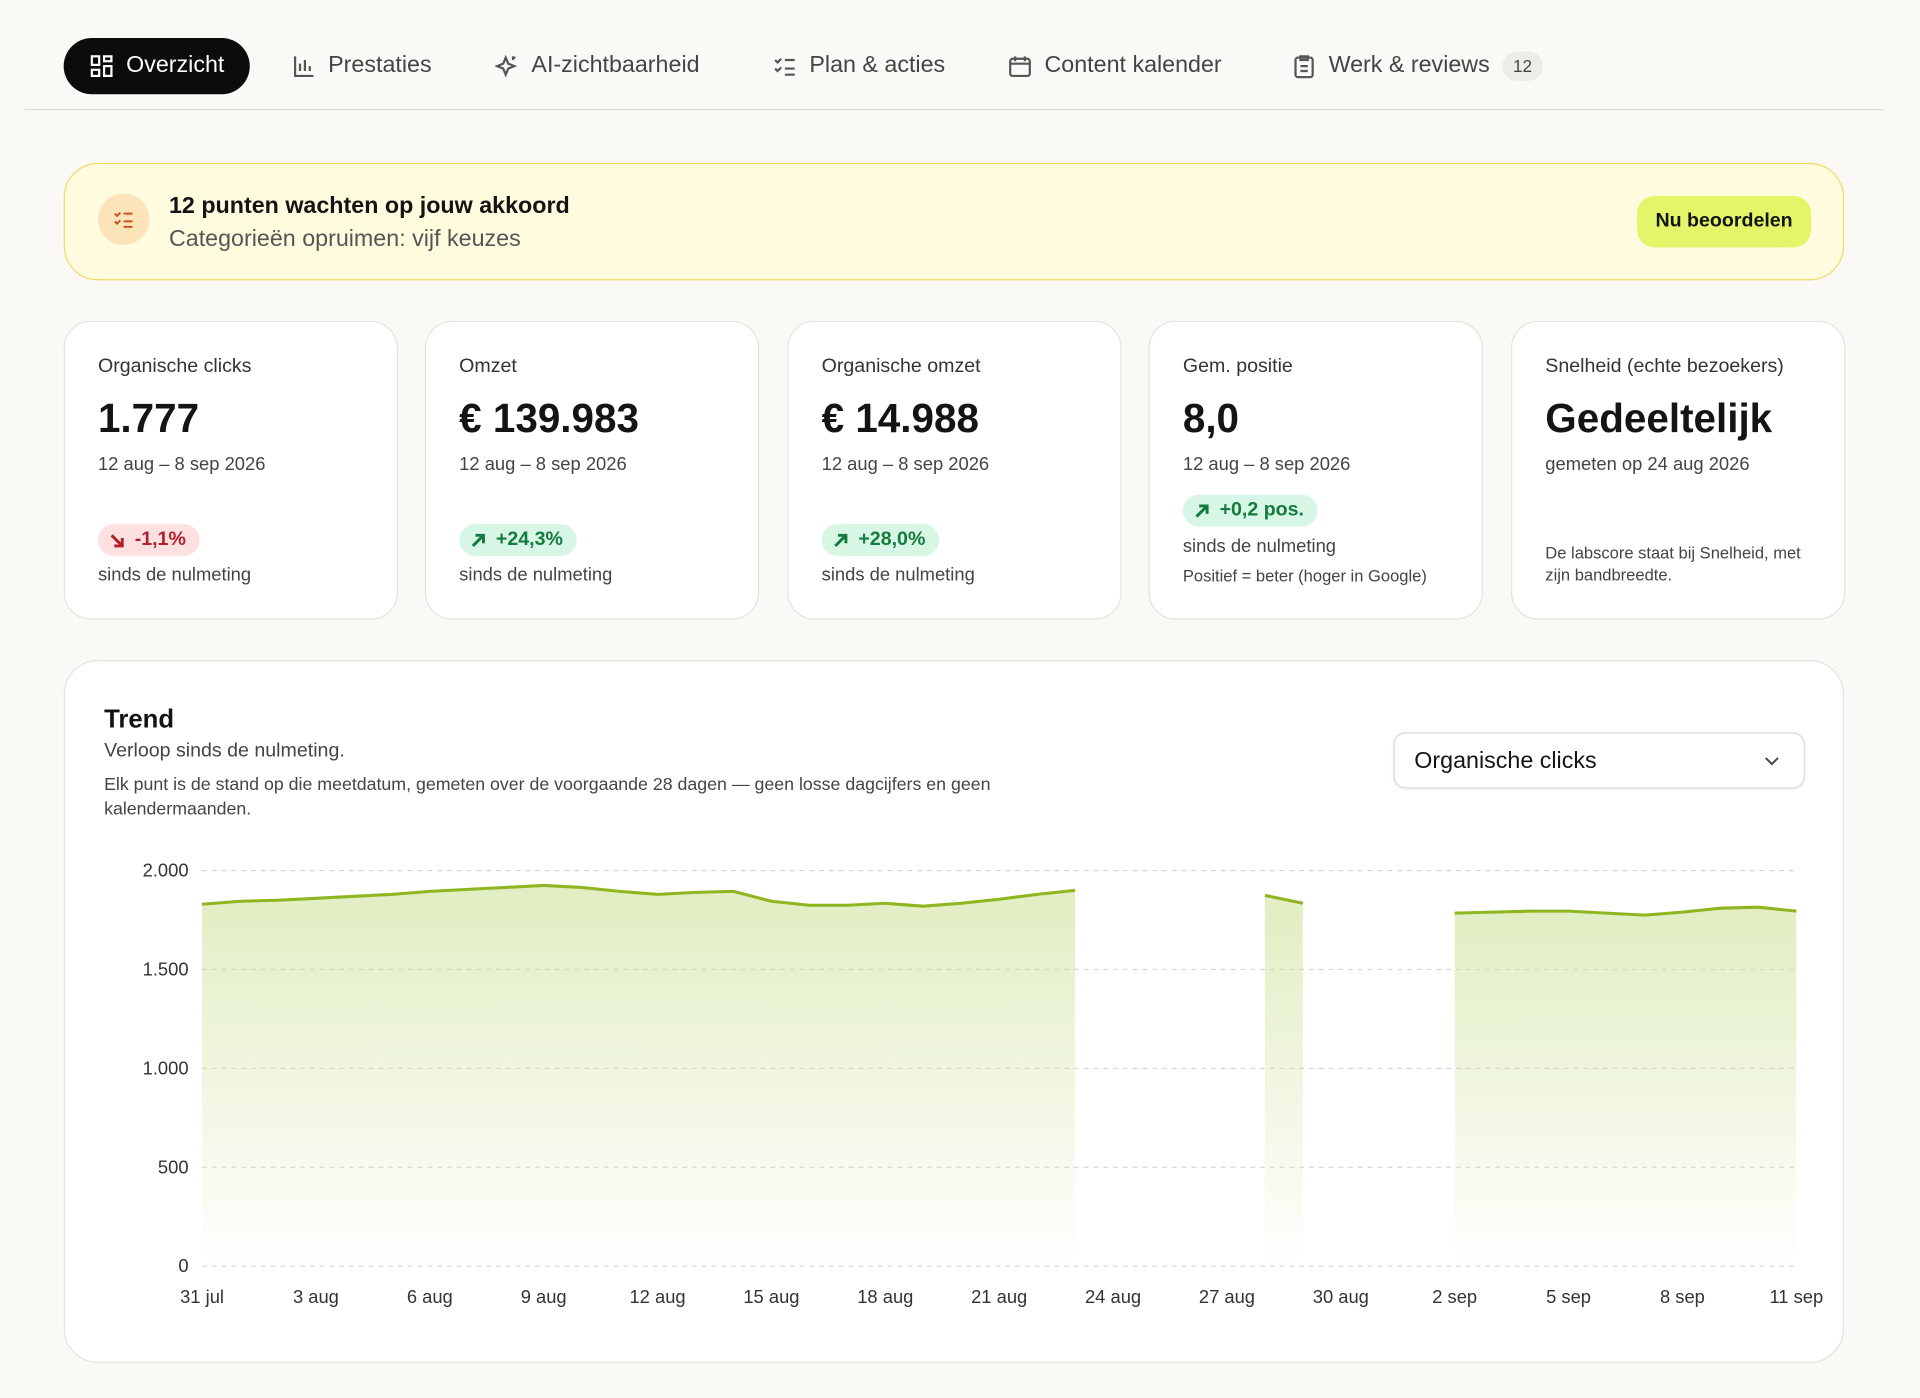  I want to click on x-tick-label: 12 aug, so click(657, 1296).